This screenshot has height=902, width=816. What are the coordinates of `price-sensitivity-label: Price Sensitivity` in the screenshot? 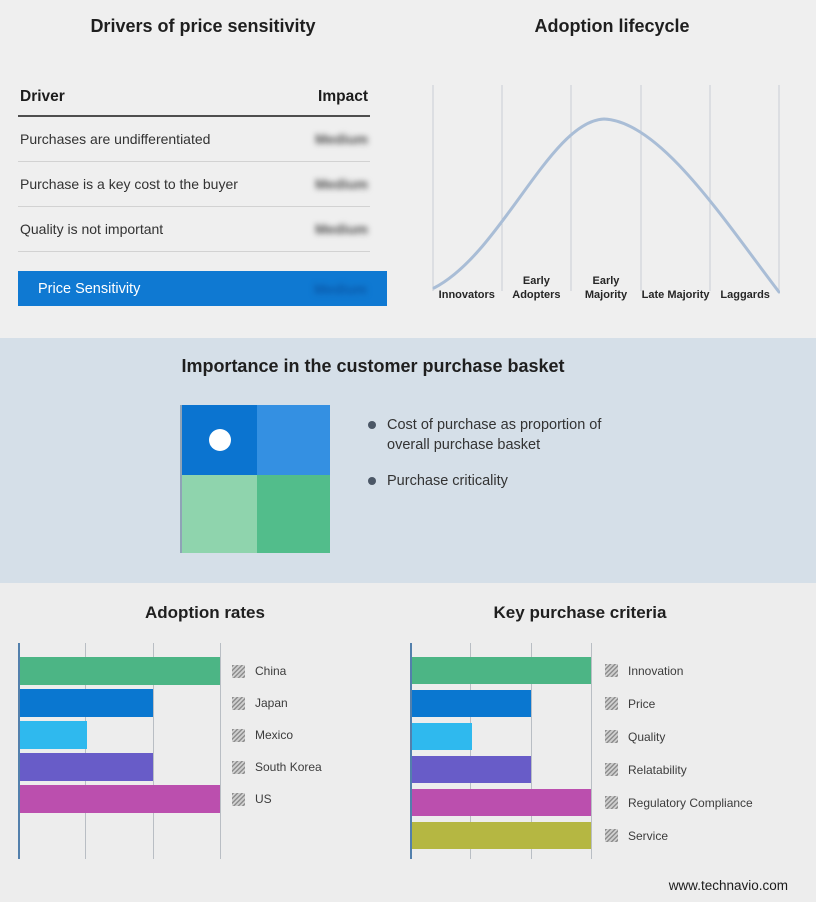 It's located at (89, 288).